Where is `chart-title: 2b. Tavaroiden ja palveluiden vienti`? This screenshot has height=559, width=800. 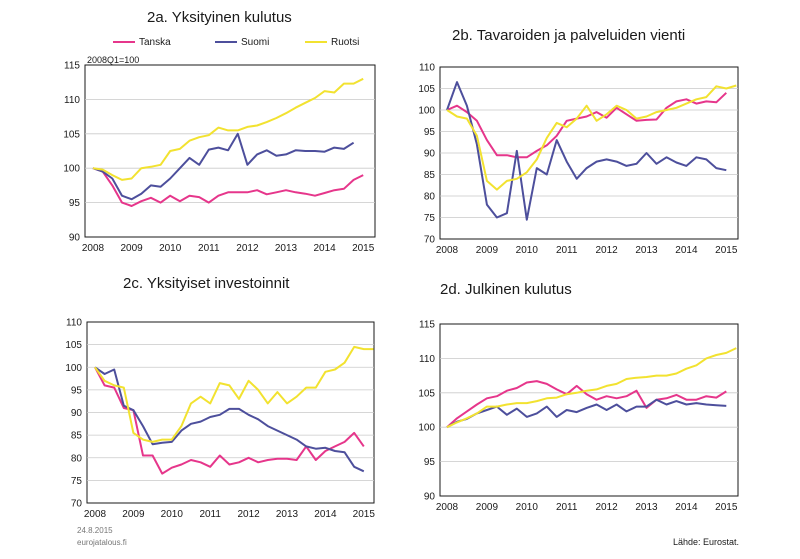 chart-title: 2b. Tavaroiden ja palveluiden vienti is located at coordinates (568, 35).